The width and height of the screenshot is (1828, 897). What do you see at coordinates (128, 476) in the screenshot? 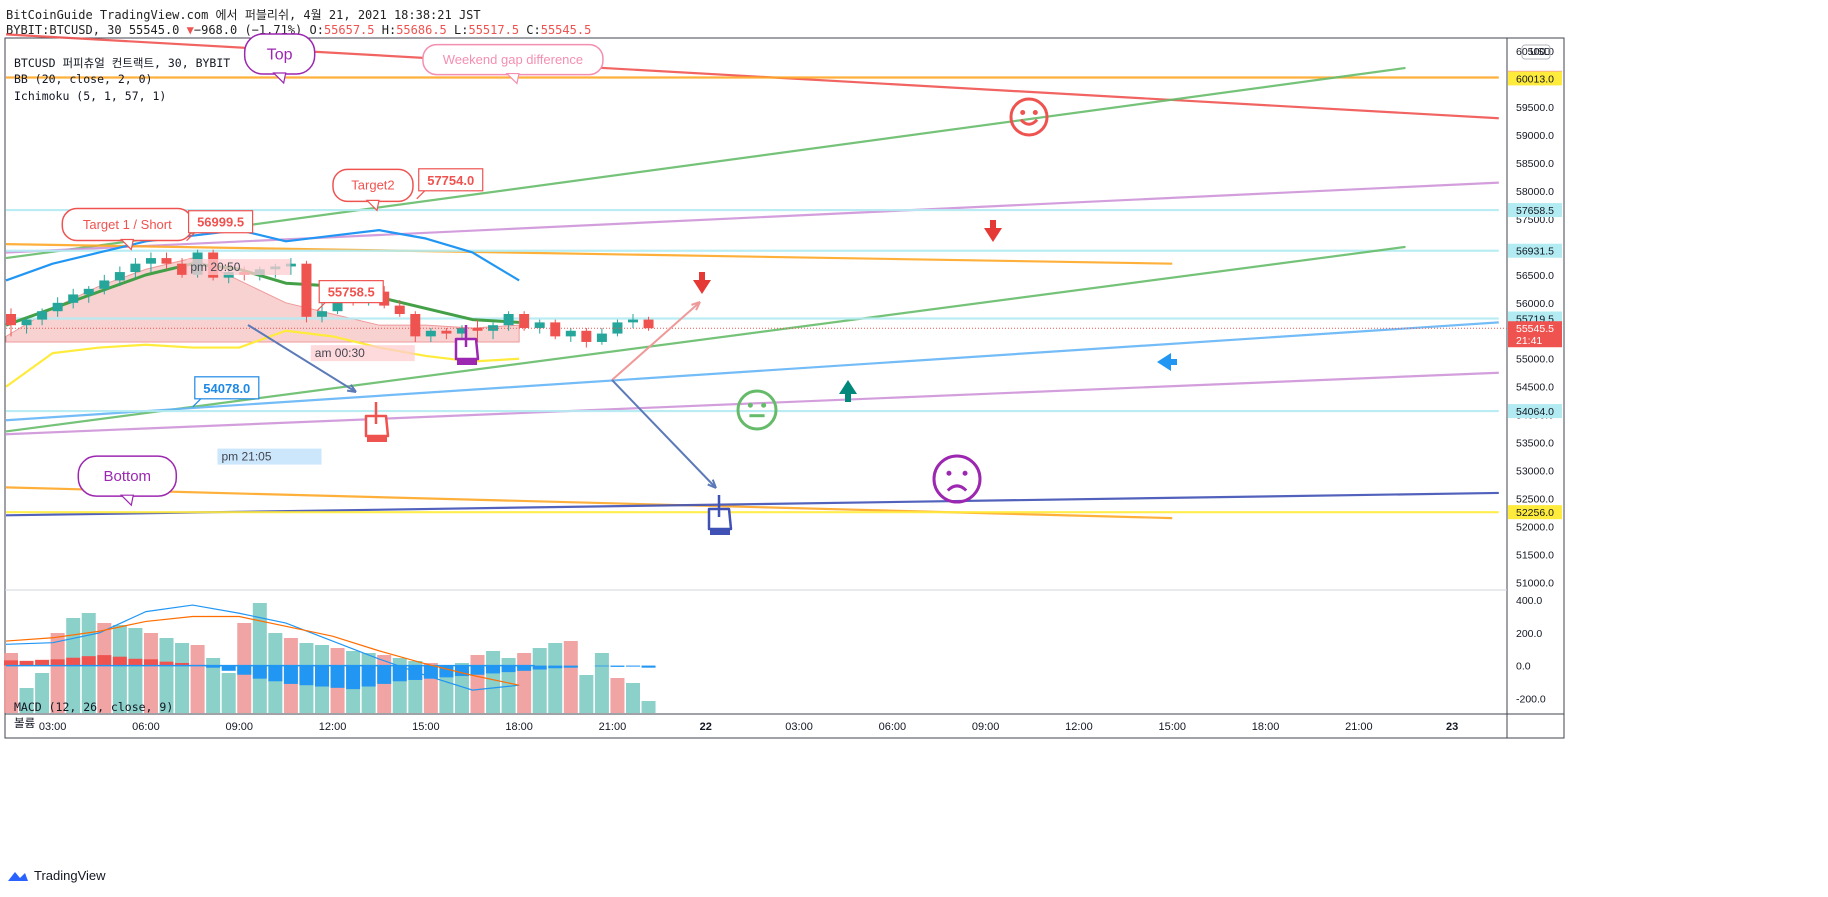
I see `callout-text: Bottom` at bounding box center [128, 476].